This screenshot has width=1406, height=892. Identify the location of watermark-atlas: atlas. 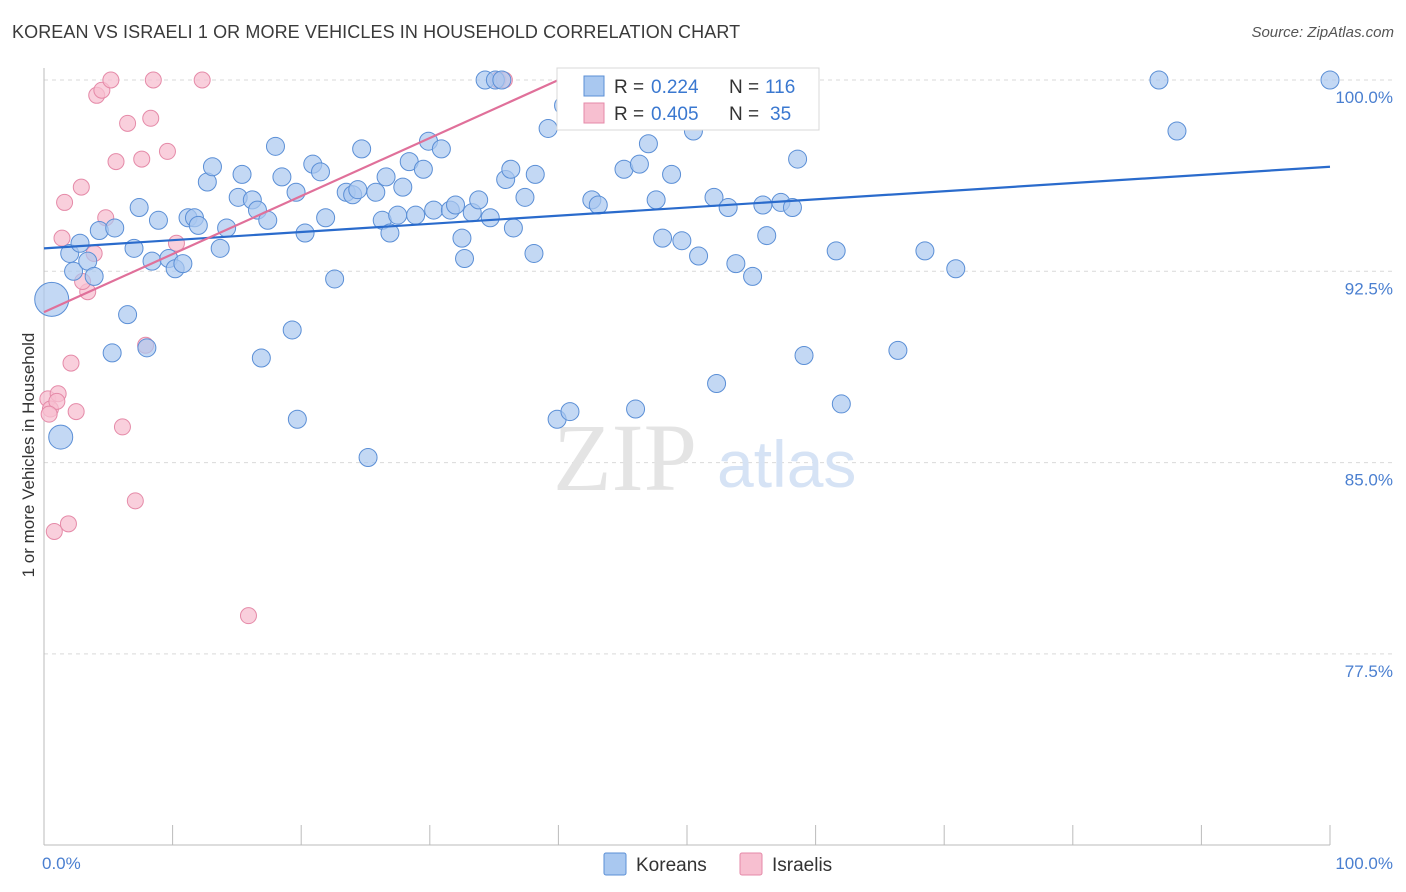
(786, 464).